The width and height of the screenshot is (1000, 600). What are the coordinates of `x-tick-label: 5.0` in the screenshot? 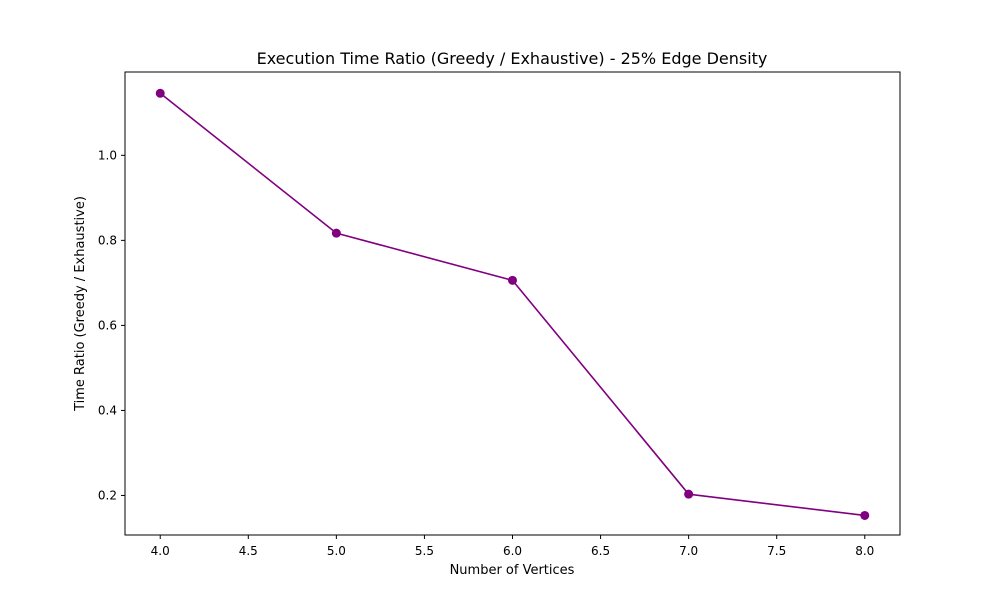 It's located at (336, 551).